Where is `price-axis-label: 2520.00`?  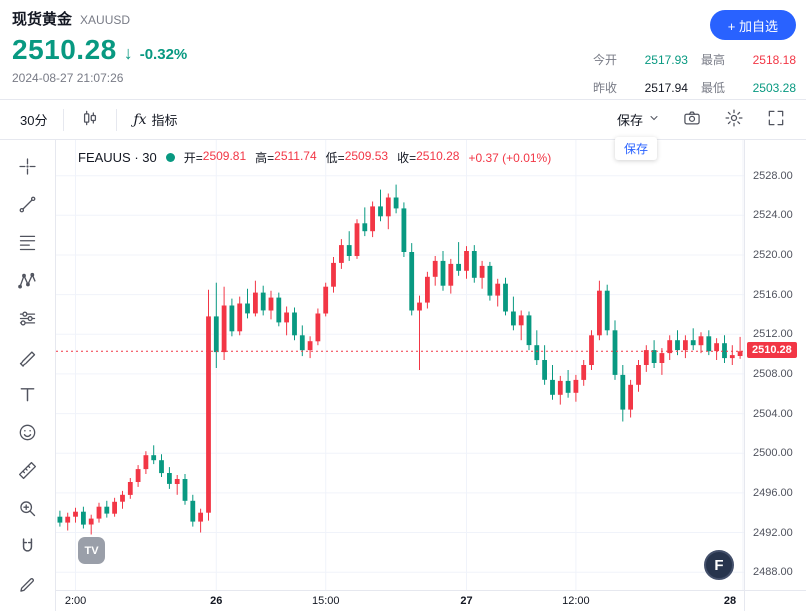 price-axis-label: 2520.00 is located at coordinates (773, 254).